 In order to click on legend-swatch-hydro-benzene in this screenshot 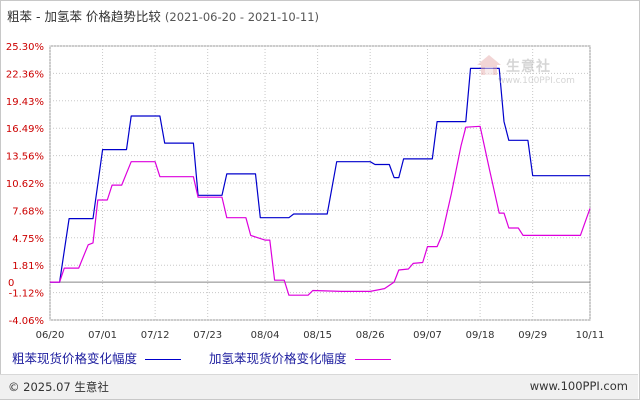, I will do `click(372, 359)`.